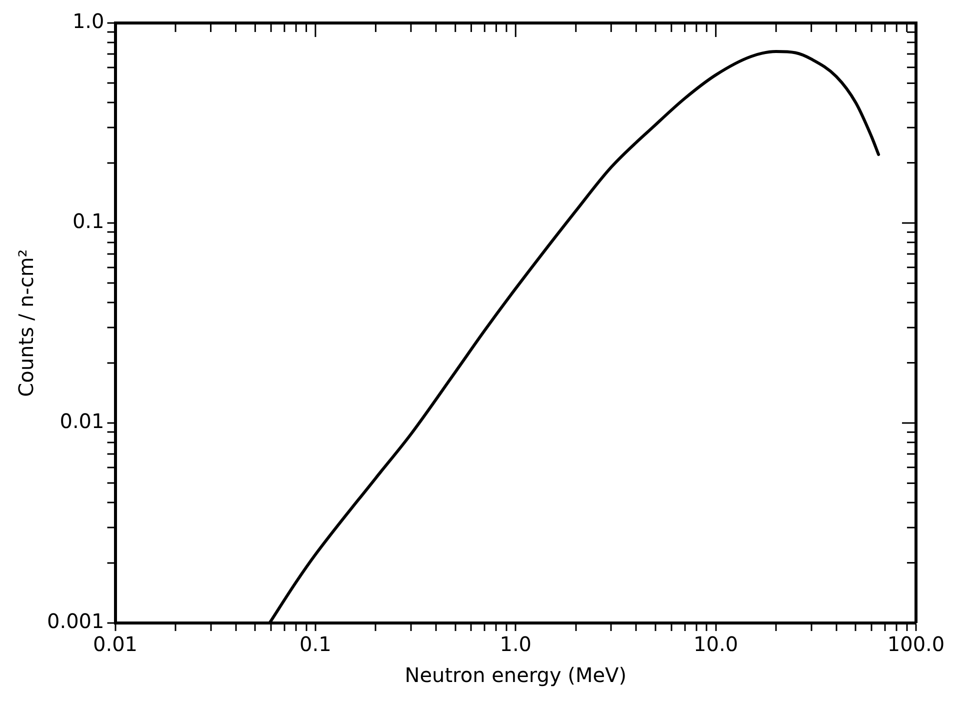  Describe the element at coordinates (916, 644) in the screenshot. I see `x-tick-label: 100.0` at that location.